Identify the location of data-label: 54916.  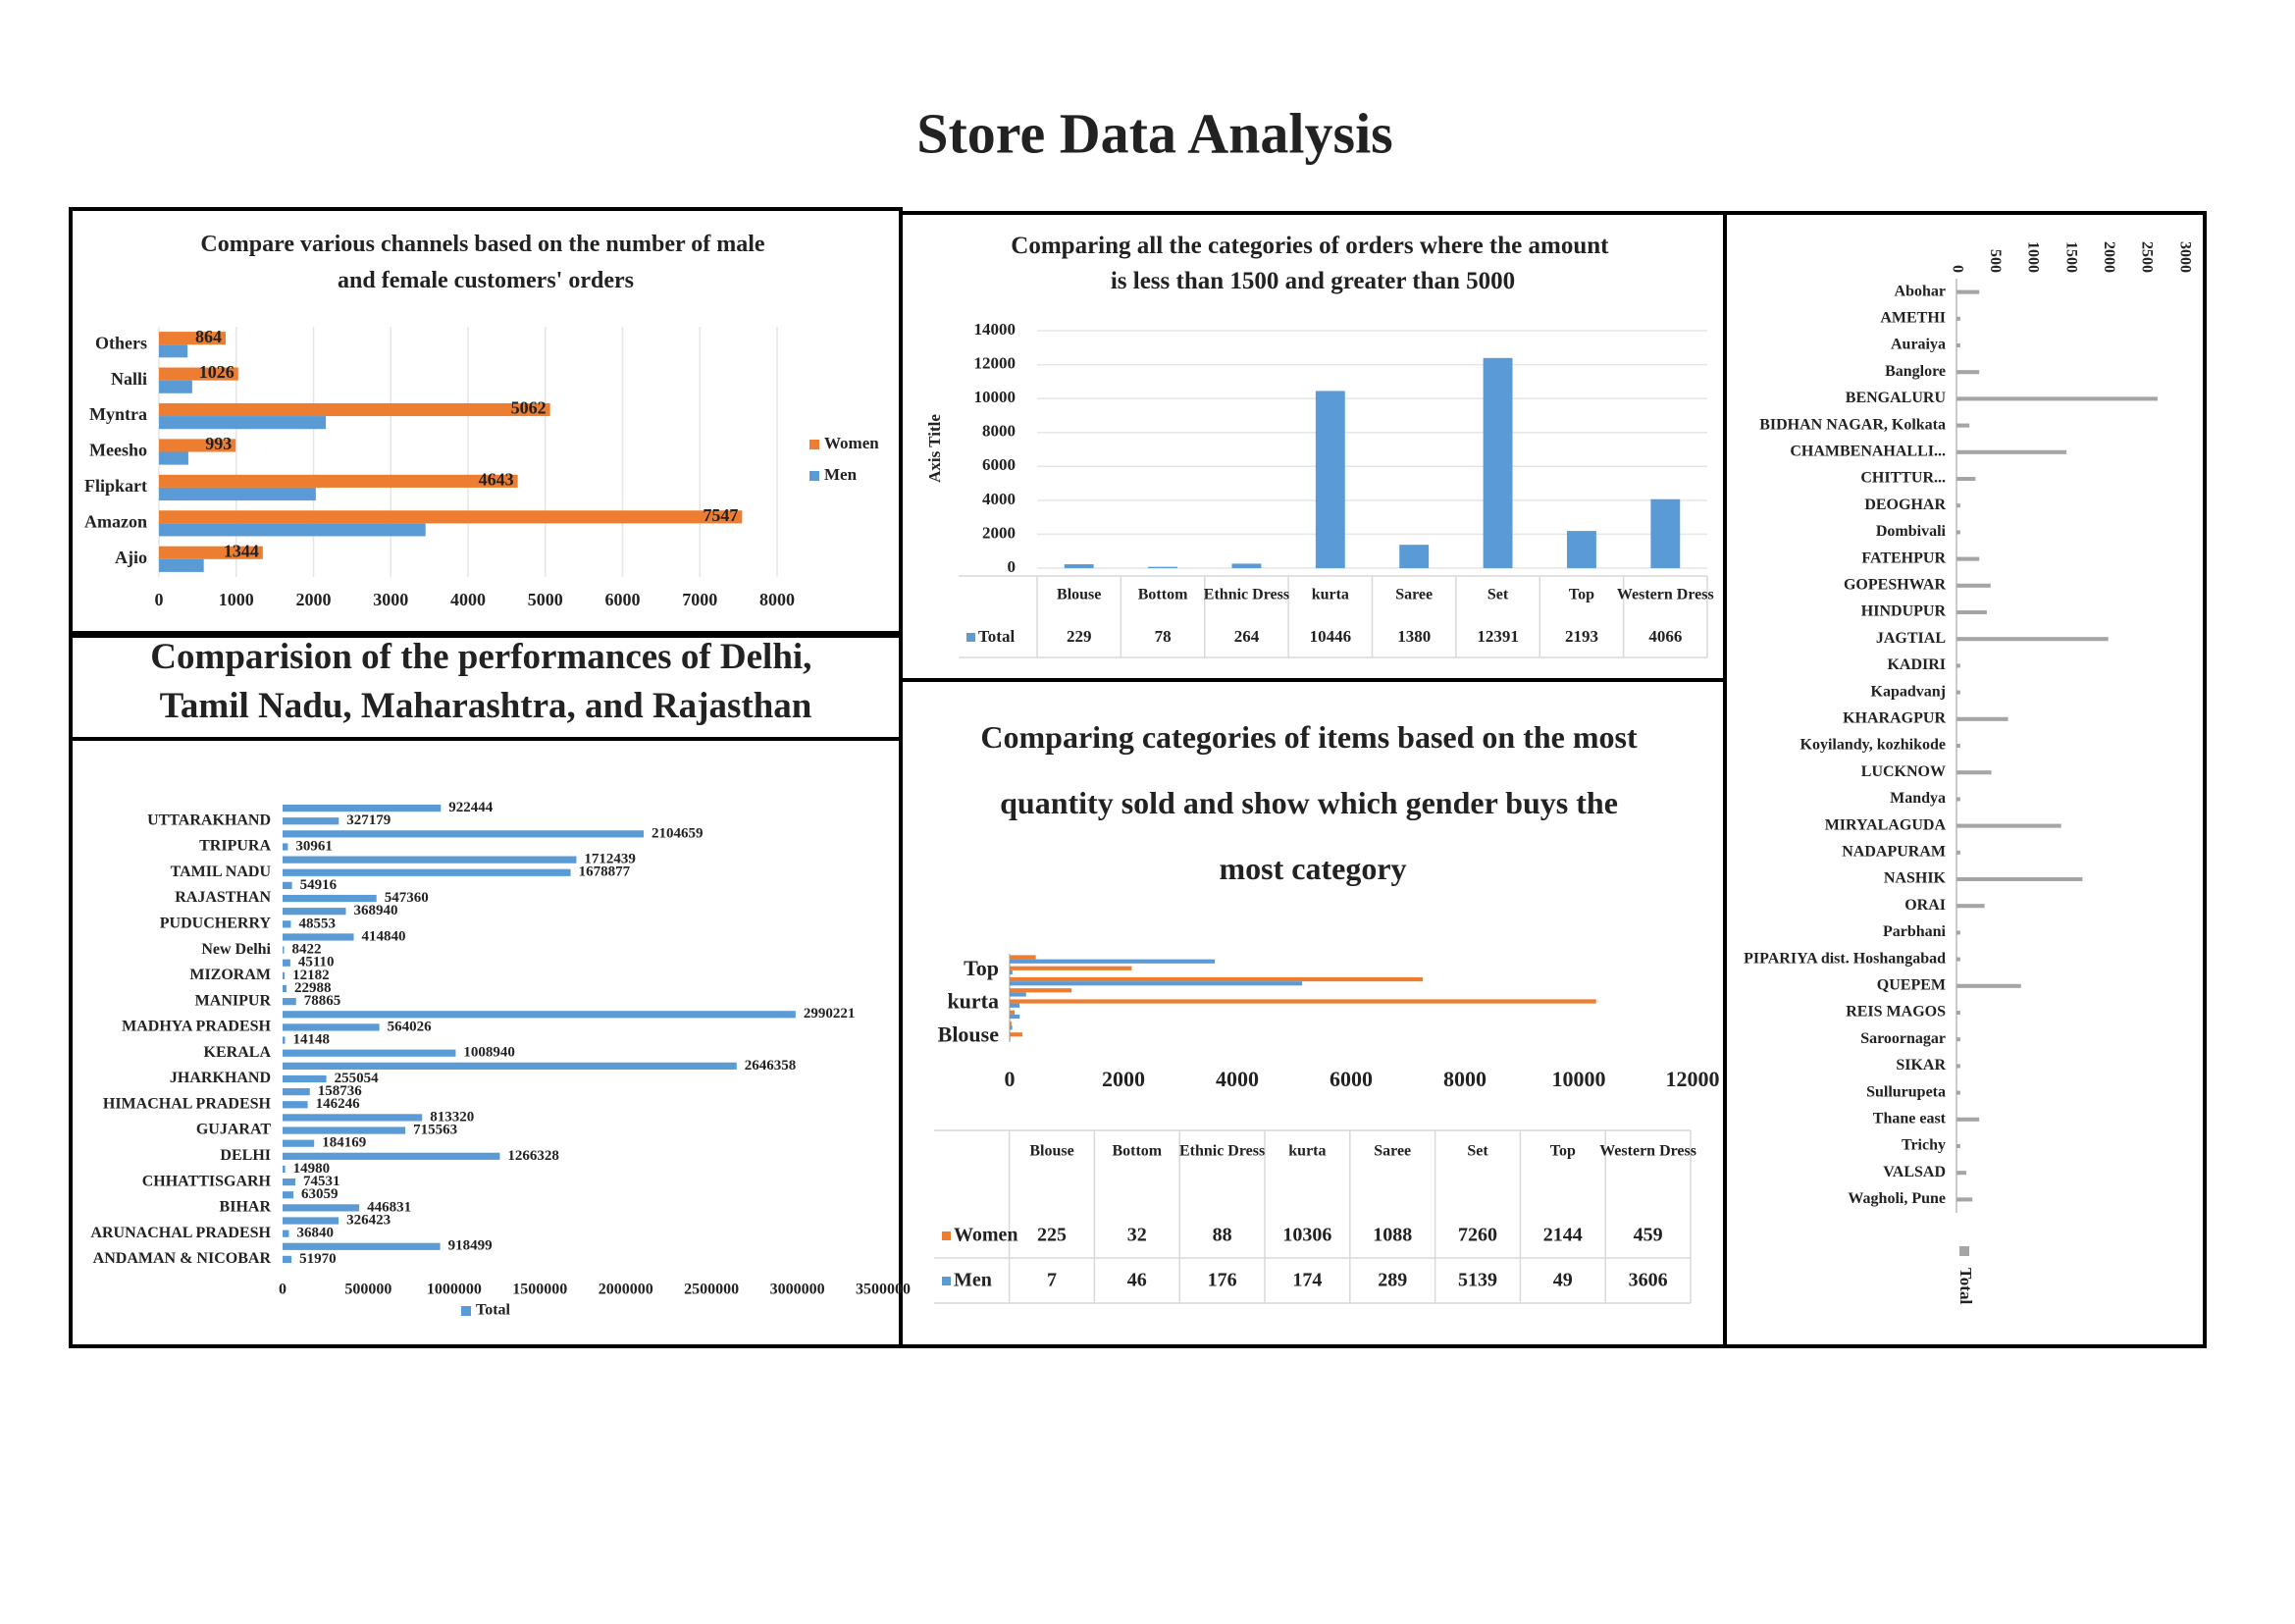
(319, 885).